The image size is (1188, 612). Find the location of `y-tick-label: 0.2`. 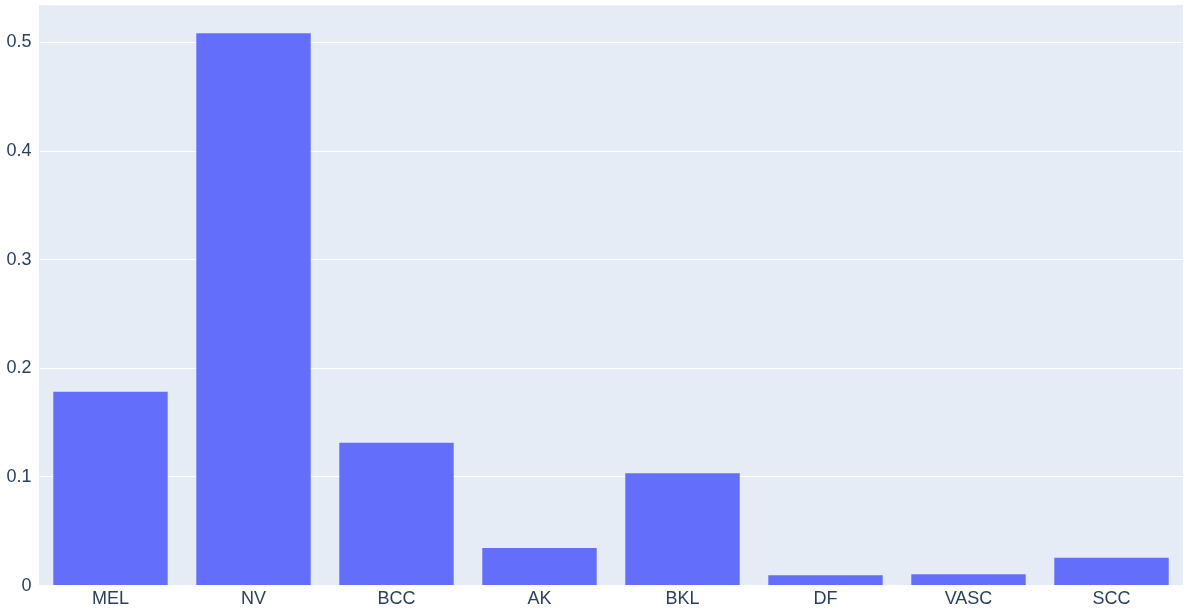

y-tick-label: 0.2 is located at coordinates (19, 367).